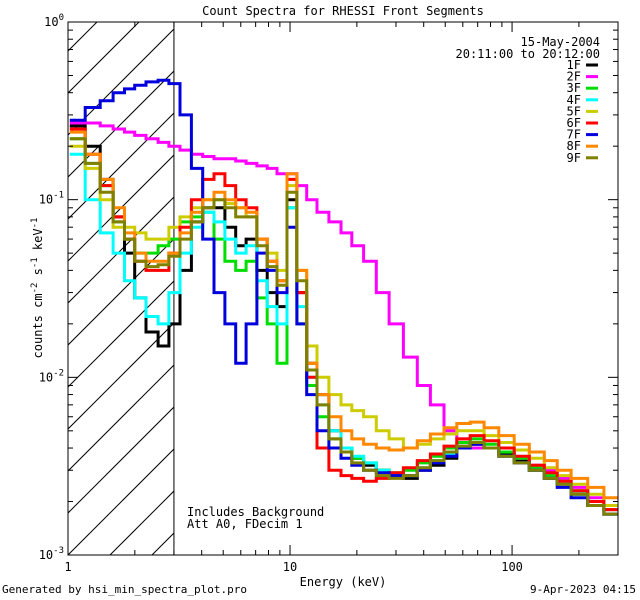 The image size is (640, 600). I want to click on chart-title: Count Spectra for RHESSI Front Segments, so click(343, 11).